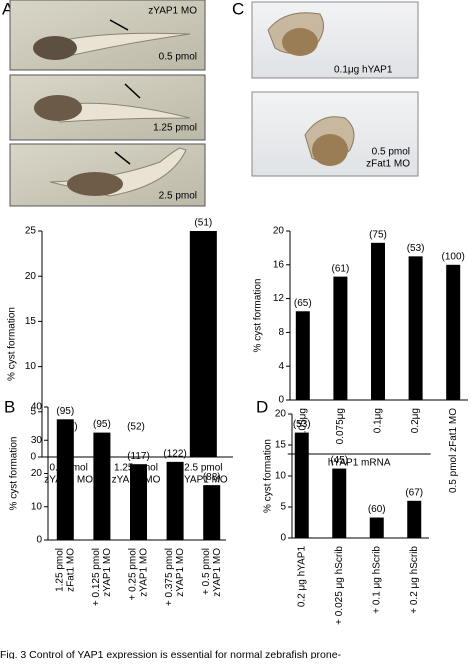 The width and height of the screenshot is (474, 664). I want to click on n-label: (61), so click(341, 268).